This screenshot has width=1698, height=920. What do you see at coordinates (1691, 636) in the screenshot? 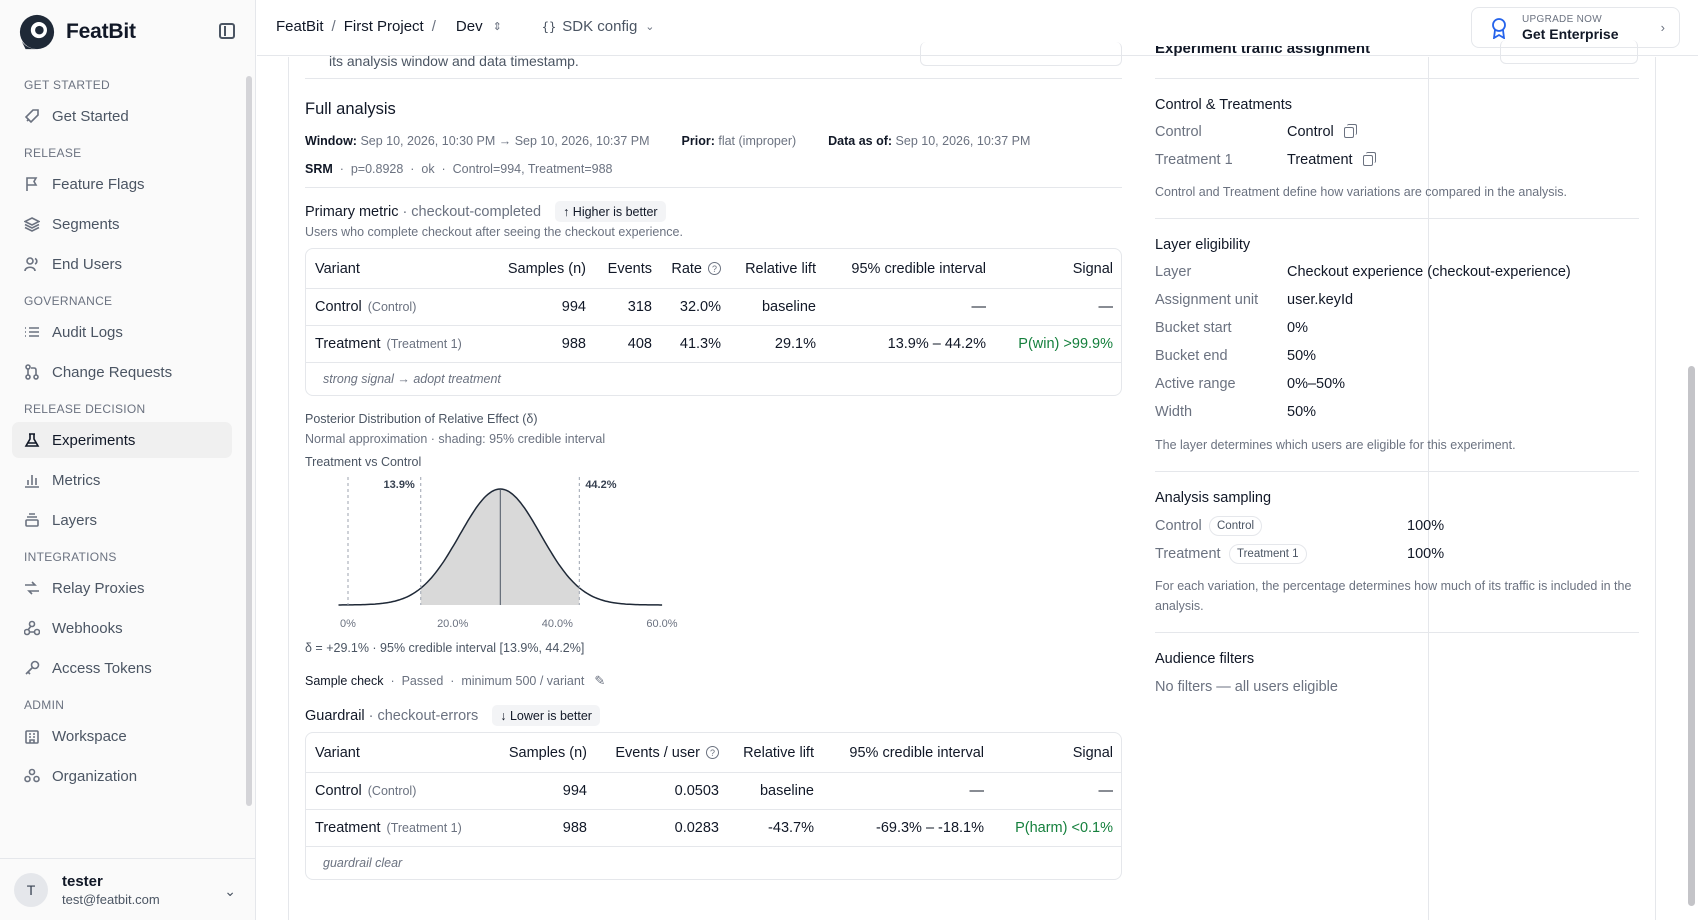
I see `main-scrollbar` at bounding box center [1691, 636].